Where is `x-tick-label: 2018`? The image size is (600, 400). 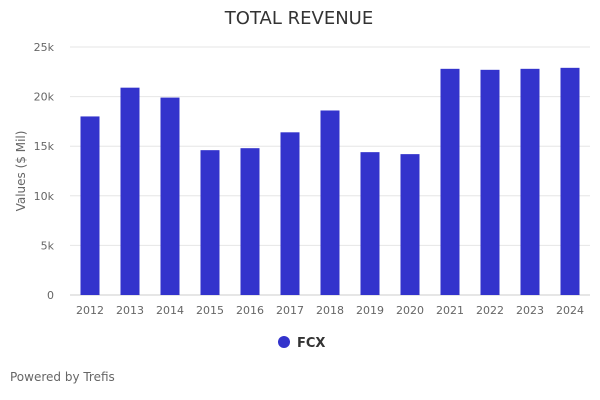 x-tick-label: 2018 is located at coordinates (330, 310).